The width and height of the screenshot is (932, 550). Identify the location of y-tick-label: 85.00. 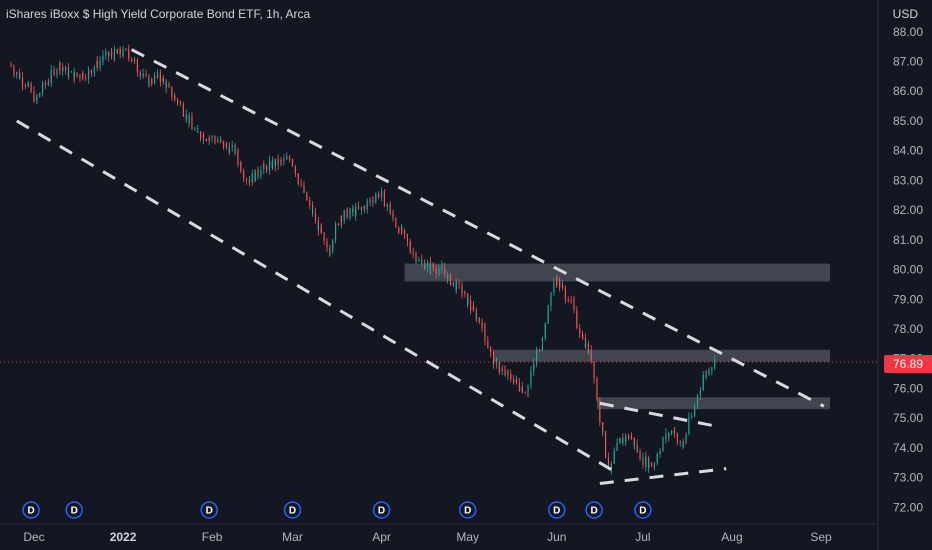
(908, 121).